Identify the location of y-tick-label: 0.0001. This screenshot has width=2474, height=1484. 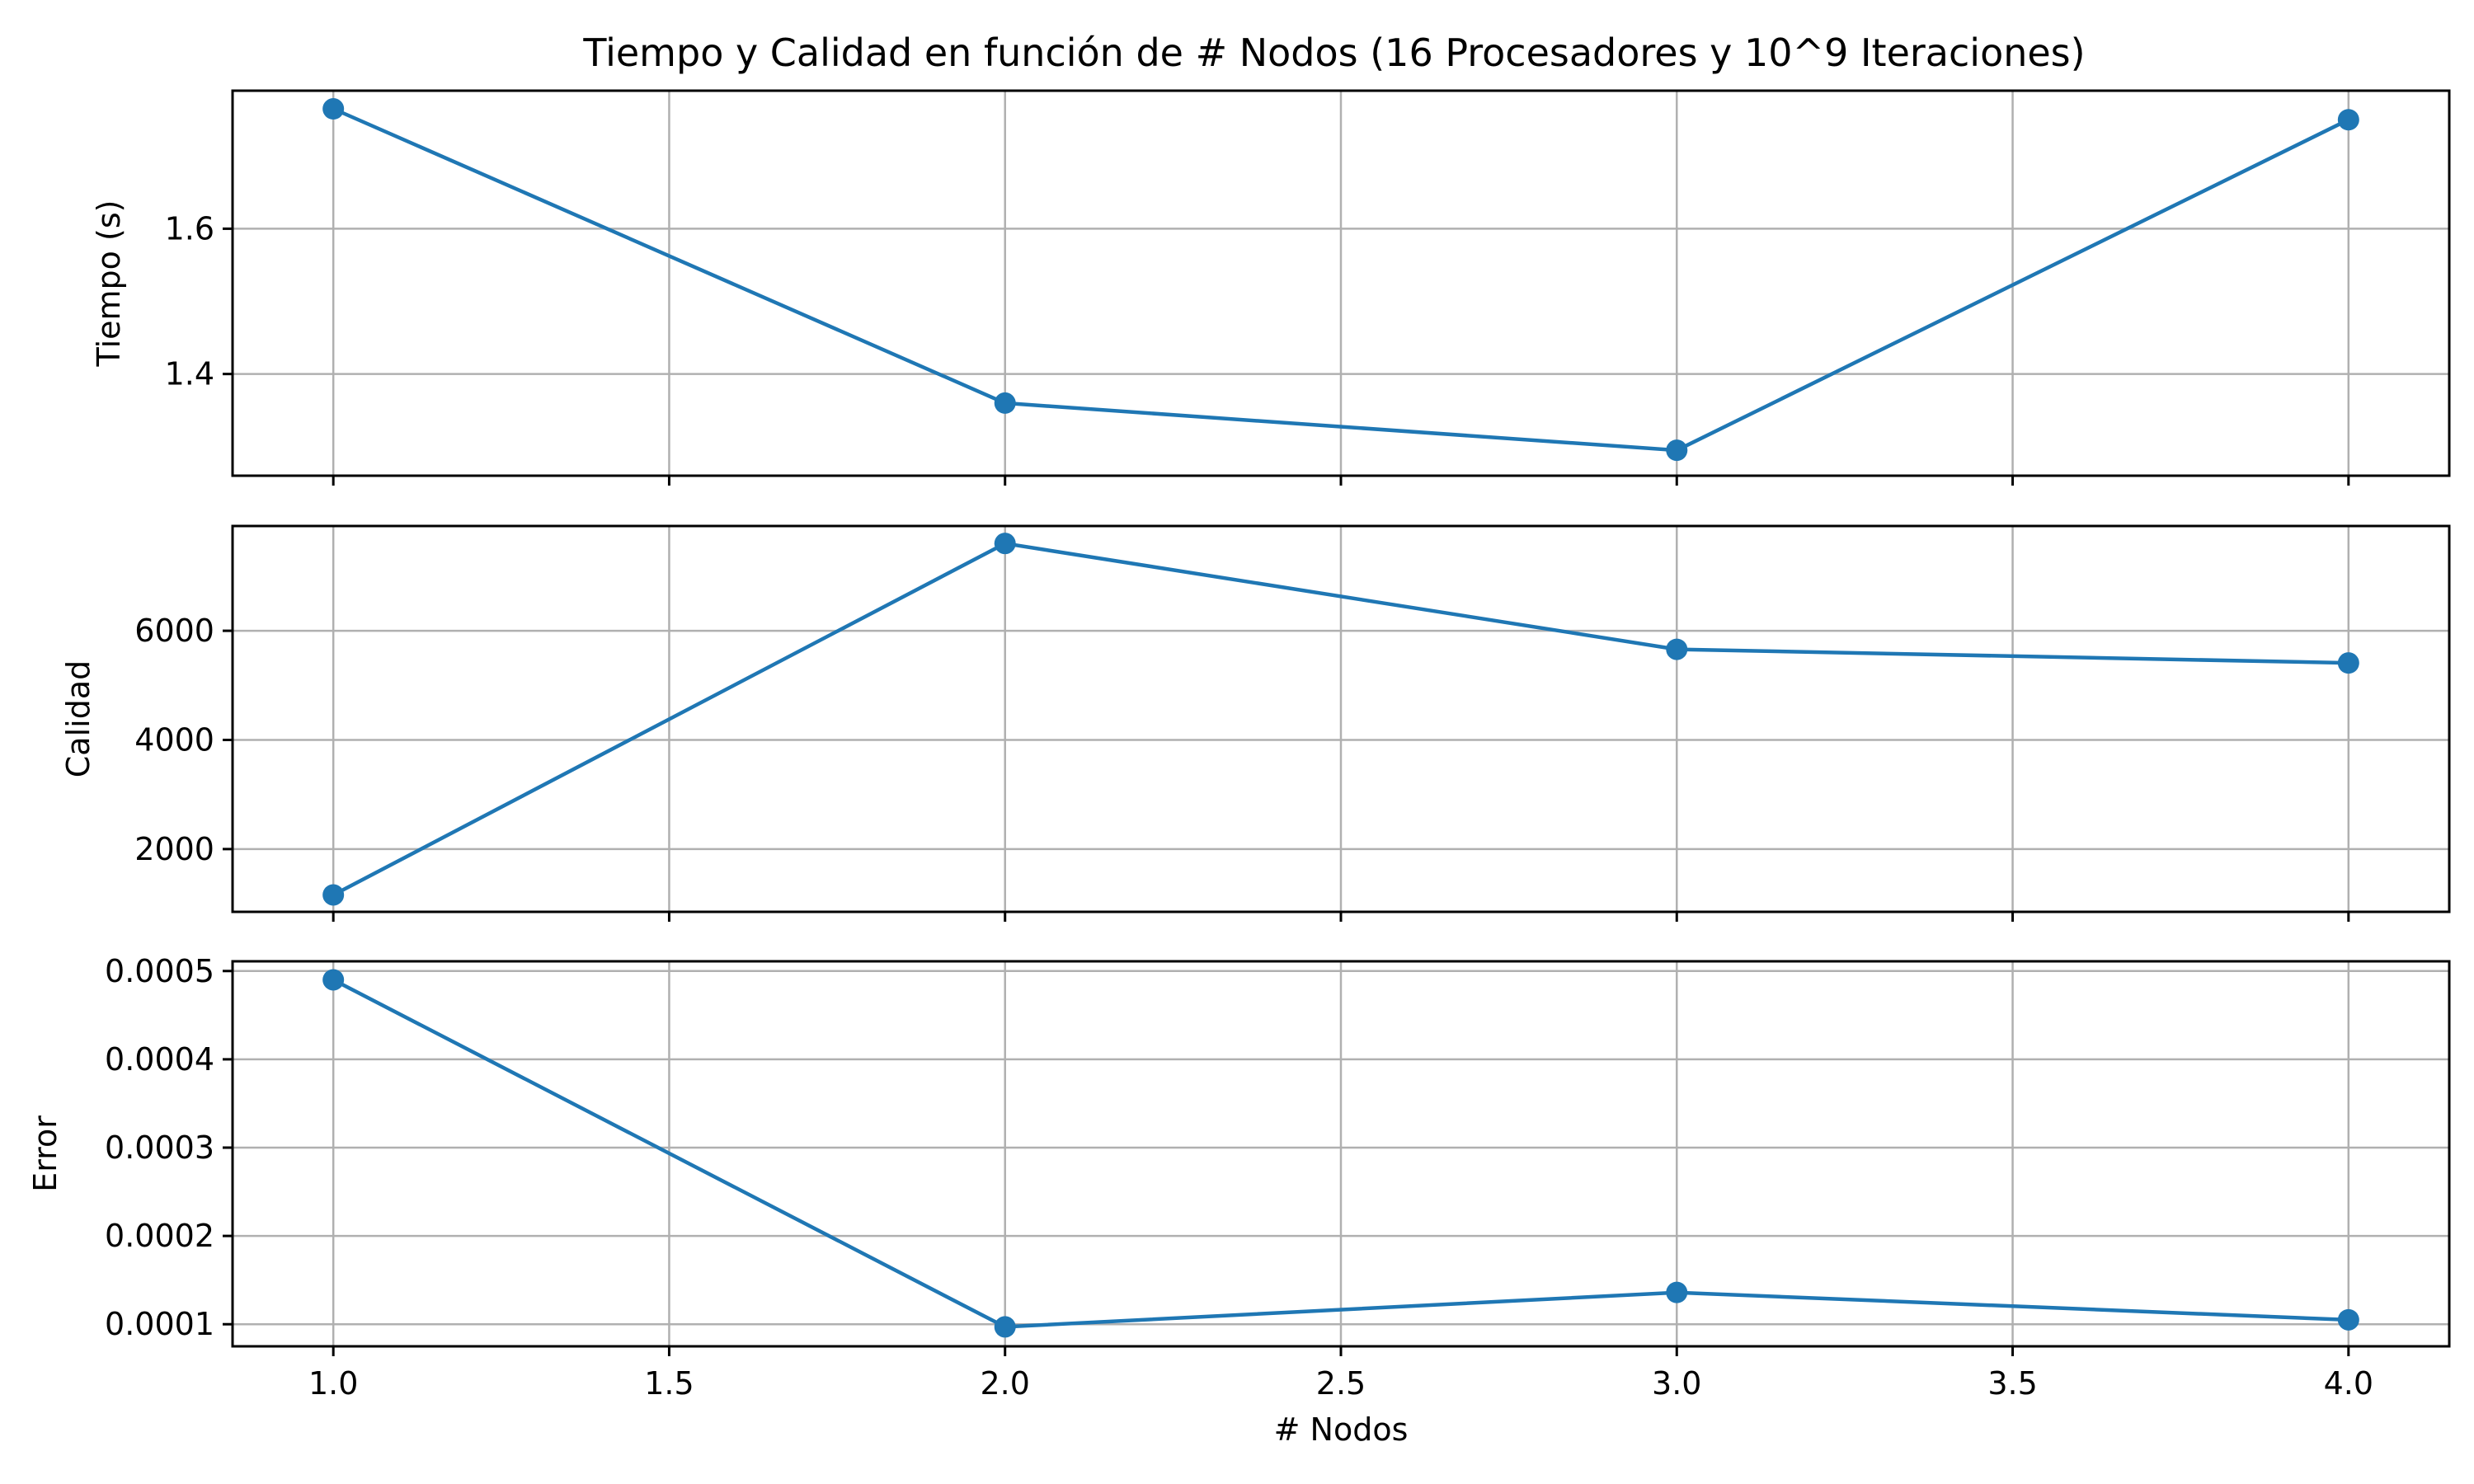
(159, 1324).